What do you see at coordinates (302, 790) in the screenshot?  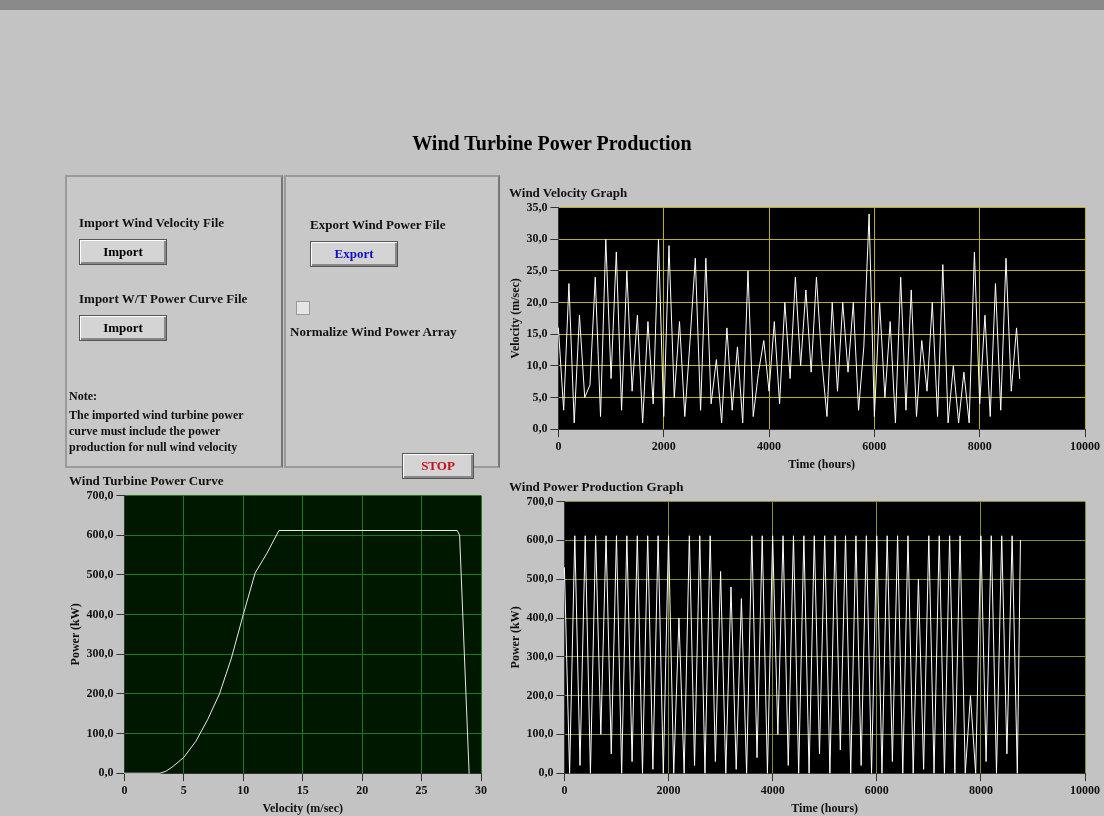 I see `x-tick-label: 15` at bounding box center [302, 790].